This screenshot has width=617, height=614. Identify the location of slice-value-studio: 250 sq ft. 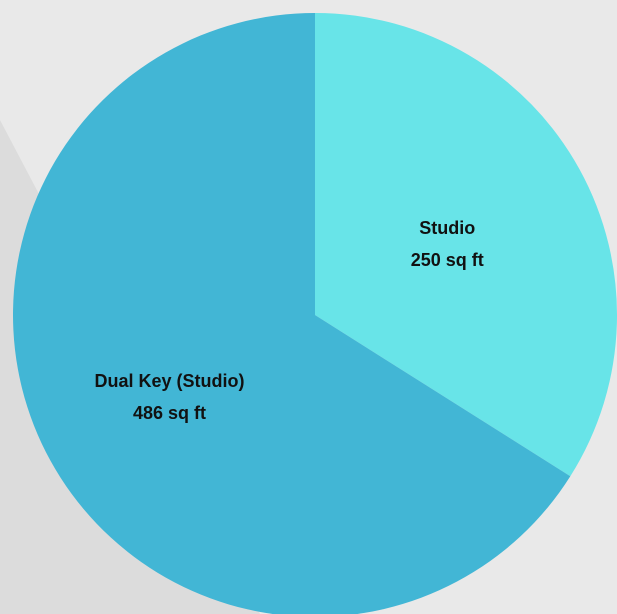
(447, 260).